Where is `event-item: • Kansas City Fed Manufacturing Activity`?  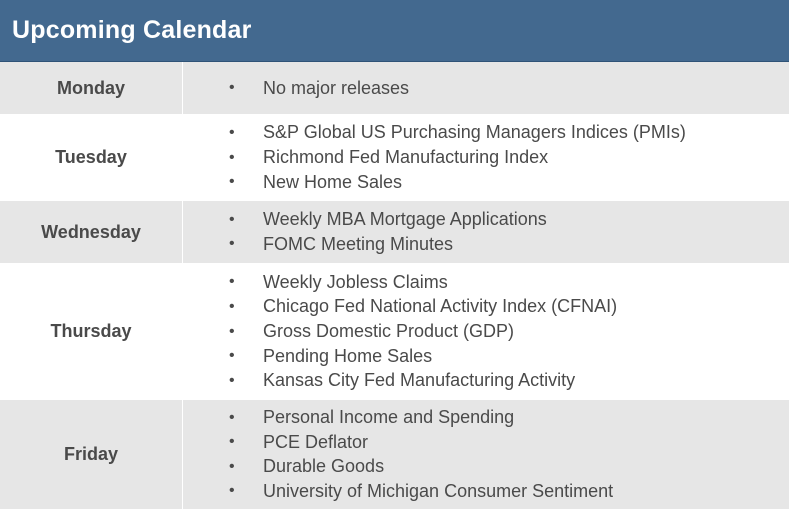 event-item: • Kansas City Fed Manufacturing Activity is located at coordinates (509, 380).